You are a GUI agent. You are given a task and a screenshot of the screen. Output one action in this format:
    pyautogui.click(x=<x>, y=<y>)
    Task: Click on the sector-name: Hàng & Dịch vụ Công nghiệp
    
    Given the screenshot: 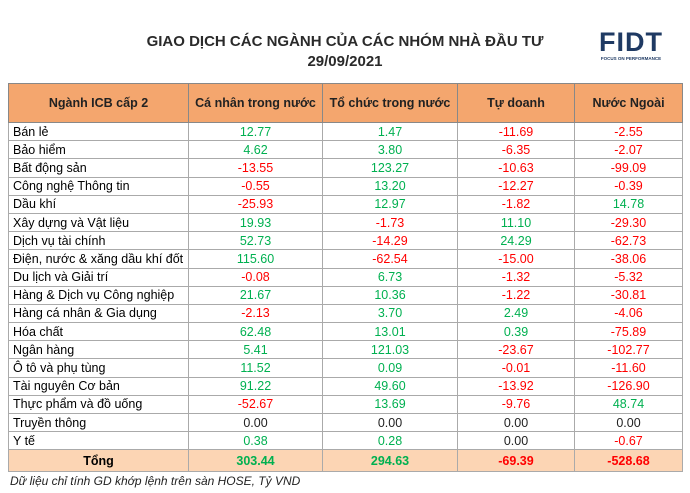 What is the action you would take?
    pyautogui.click(x=98, y=295)
    